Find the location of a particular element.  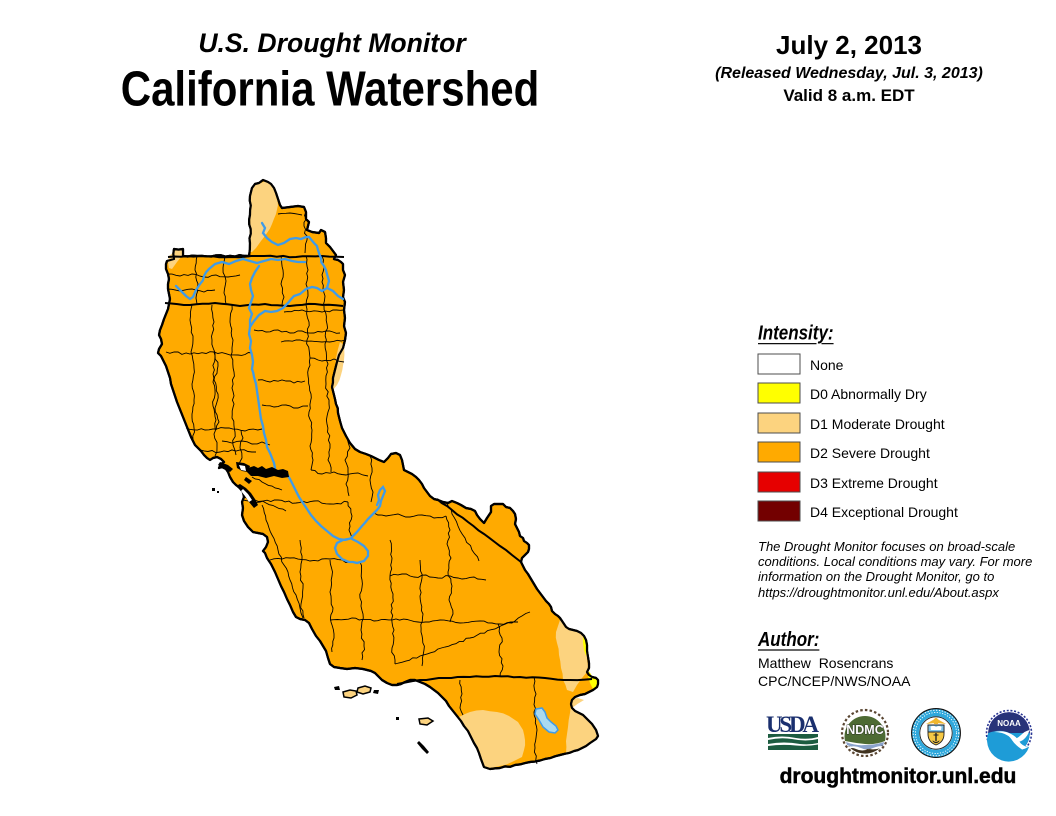

svg-text: NOAA is located at coordinates (1009, 723).